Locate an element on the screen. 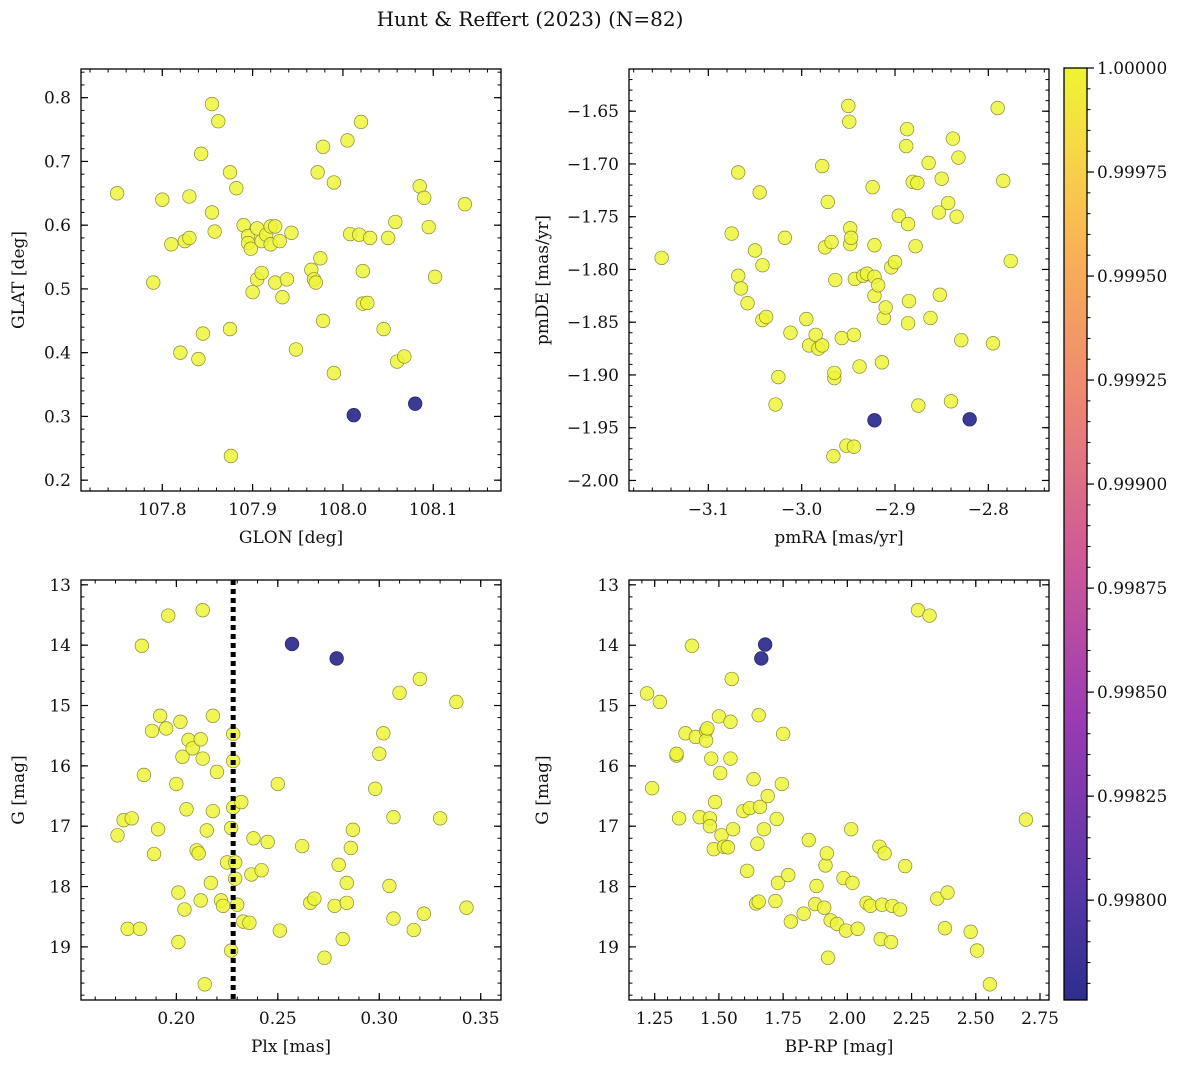 This screenshot has height=1068, width=1186. y-axis-label: GLAT [deg] is located at coordinates (19, 280).